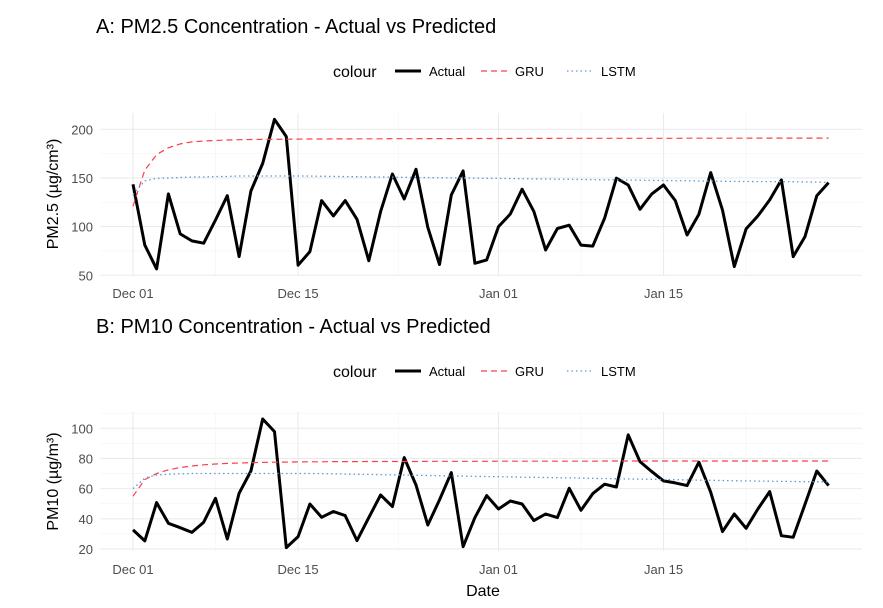  What do you see at coordinates (483, 591) in the screenshot?
I see `x-axis-label: Date` at bounding box center [483, 591].